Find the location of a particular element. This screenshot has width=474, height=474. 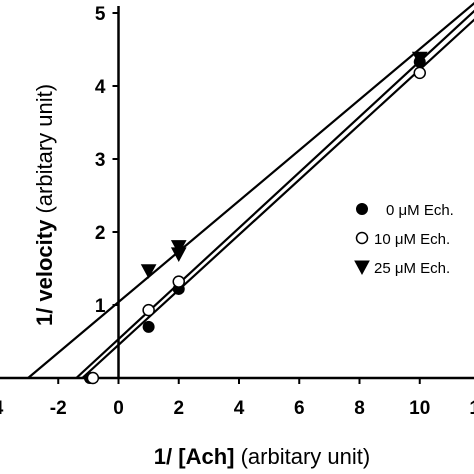

x-axis-title-rest: (arbitary unit) is located at coordinates (302, 456).